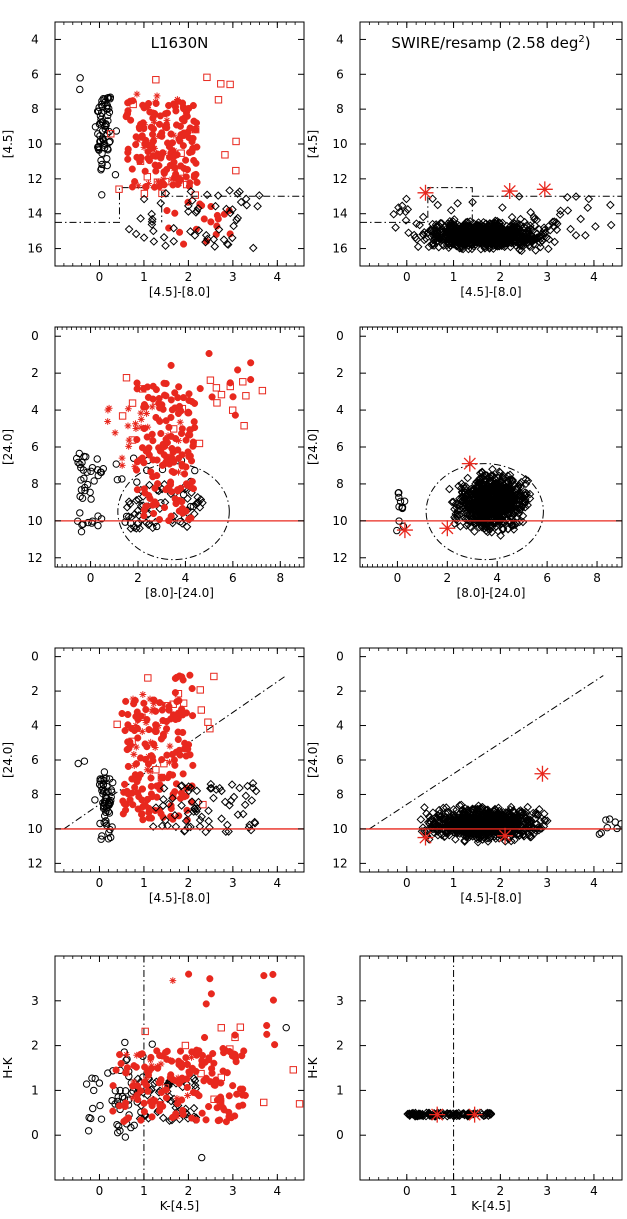  I want to click on x-tick-label: 3, so click(547, 883).